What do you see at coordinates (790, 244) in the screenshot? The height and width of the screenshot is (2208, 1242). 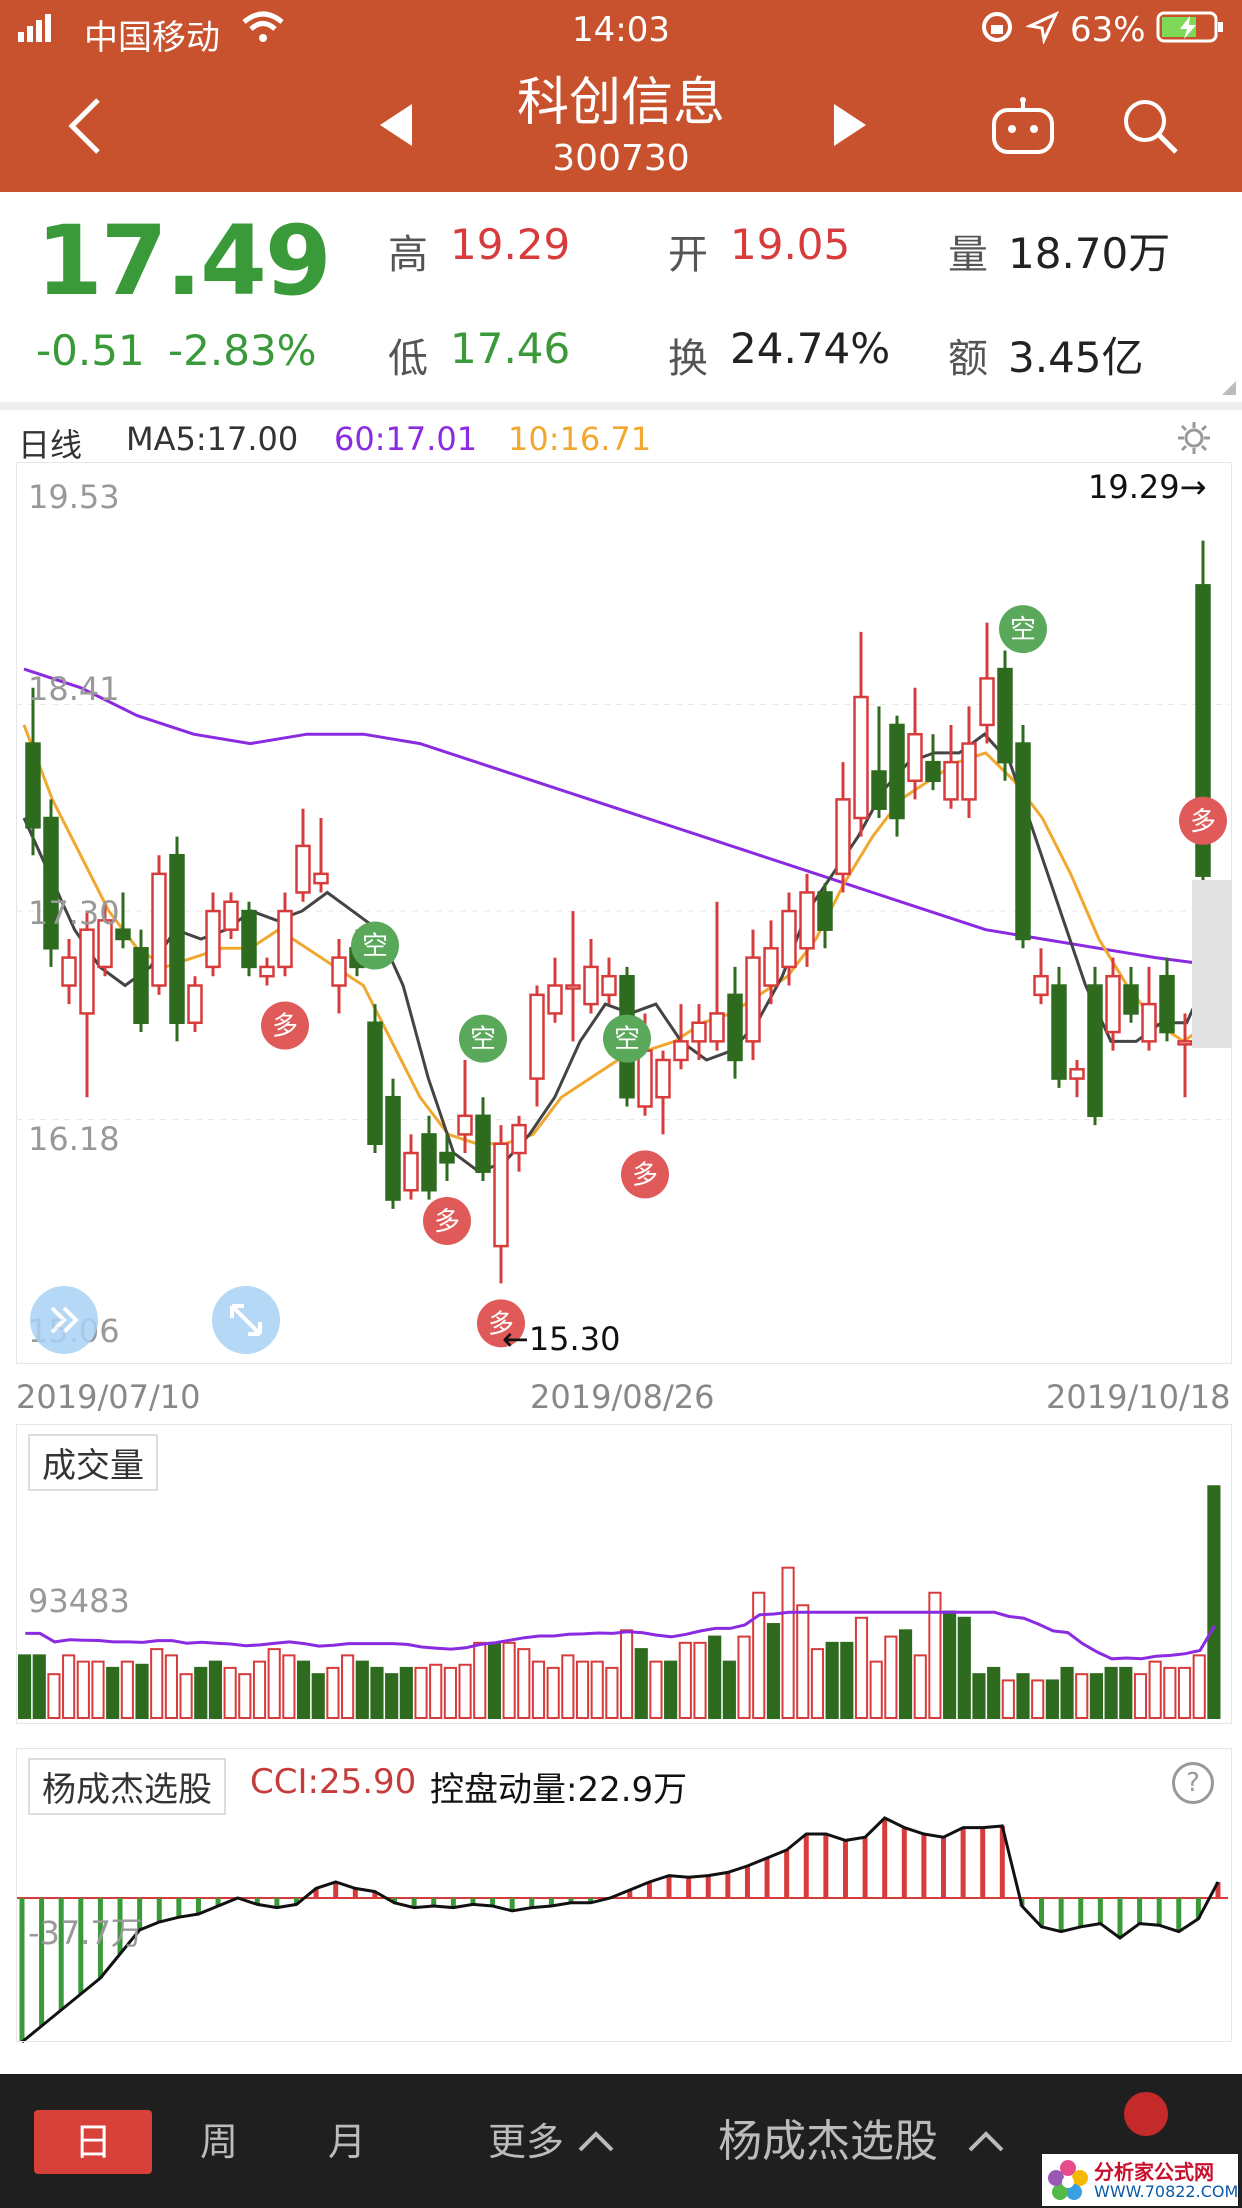 I see `open-value: 19.05` at bounding box center [790, 244].